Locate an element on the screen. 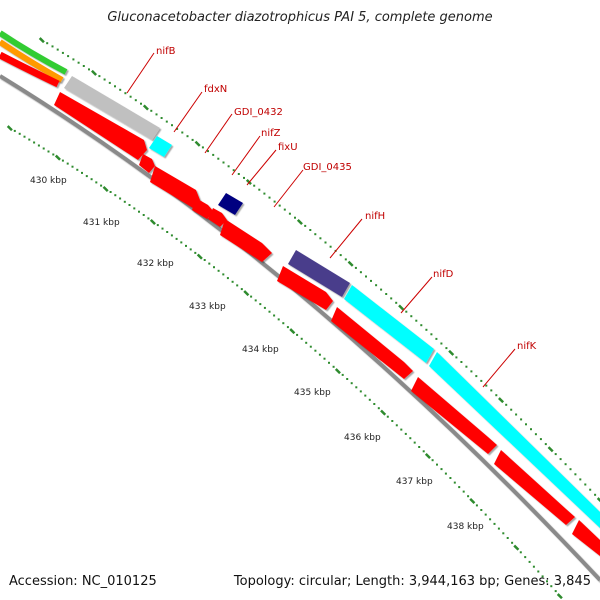 This screenshot has width=600, height=600. label-nifH: nifH is located at coordinates (375, 216).